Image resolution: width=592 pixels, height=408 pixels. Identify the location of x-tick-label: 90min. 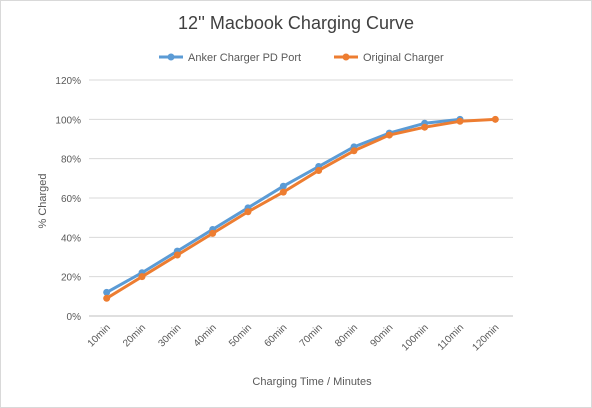
(381, 335).